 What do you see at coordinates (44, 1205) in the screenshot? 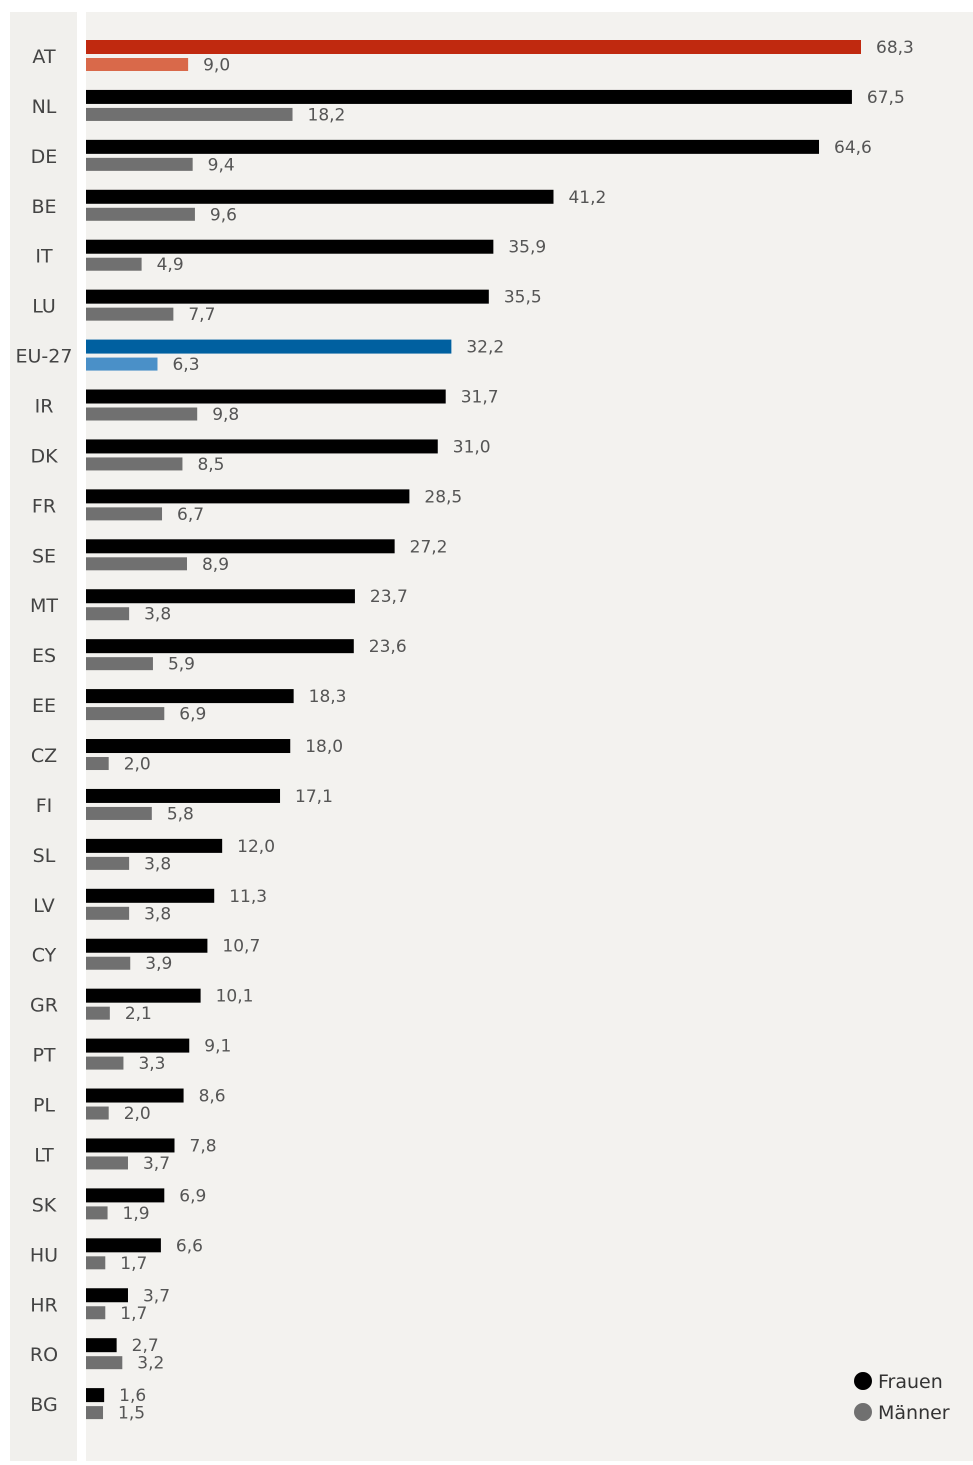
I see `category-label: SK` at bounding box center [44, 1205].